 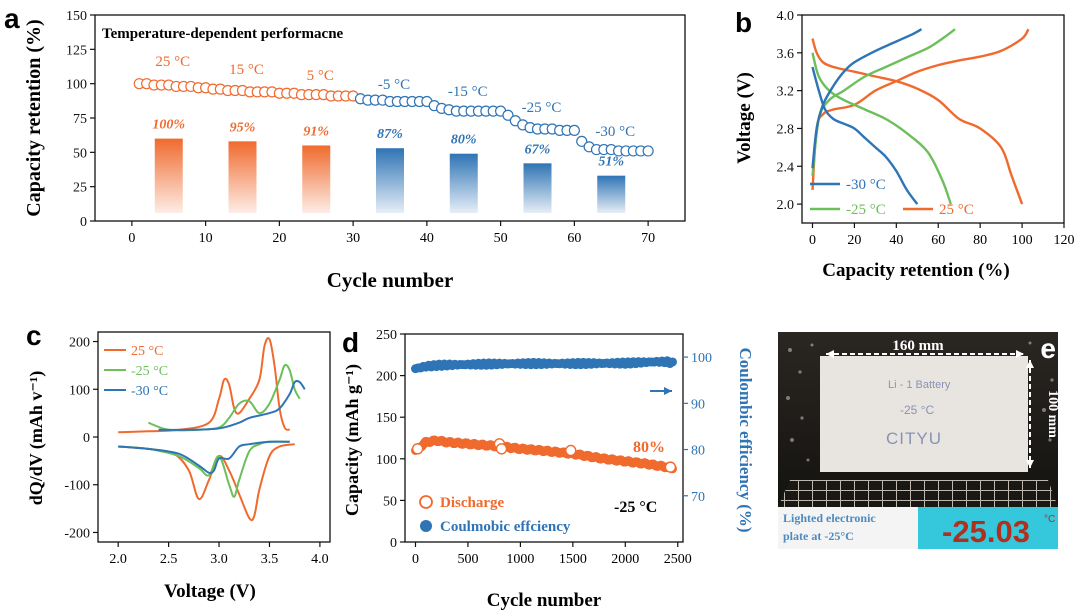 What do you see at coordinates (649, 447) in the screenshot?
I see `panel-d-annotation: 80%` at bounding box center [649, 447].